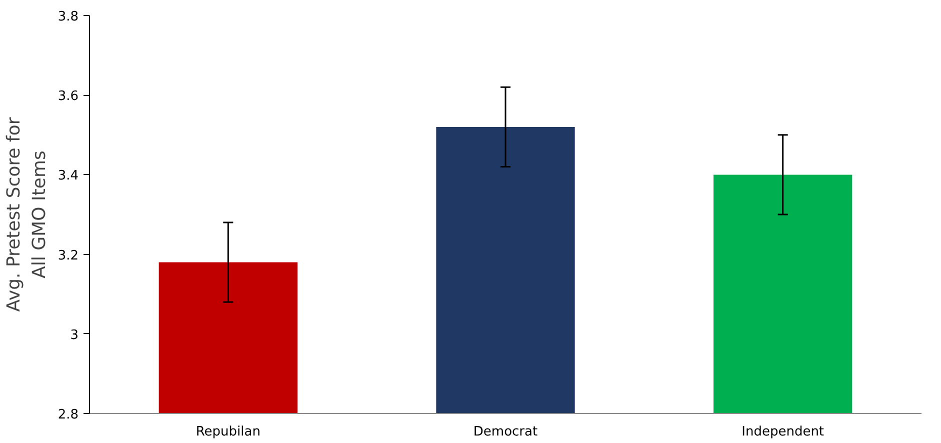  What do you see at coordinates (74, 335) in the screenshot?
I see `y-tick-label: 3` at bounding box center [74, 335].